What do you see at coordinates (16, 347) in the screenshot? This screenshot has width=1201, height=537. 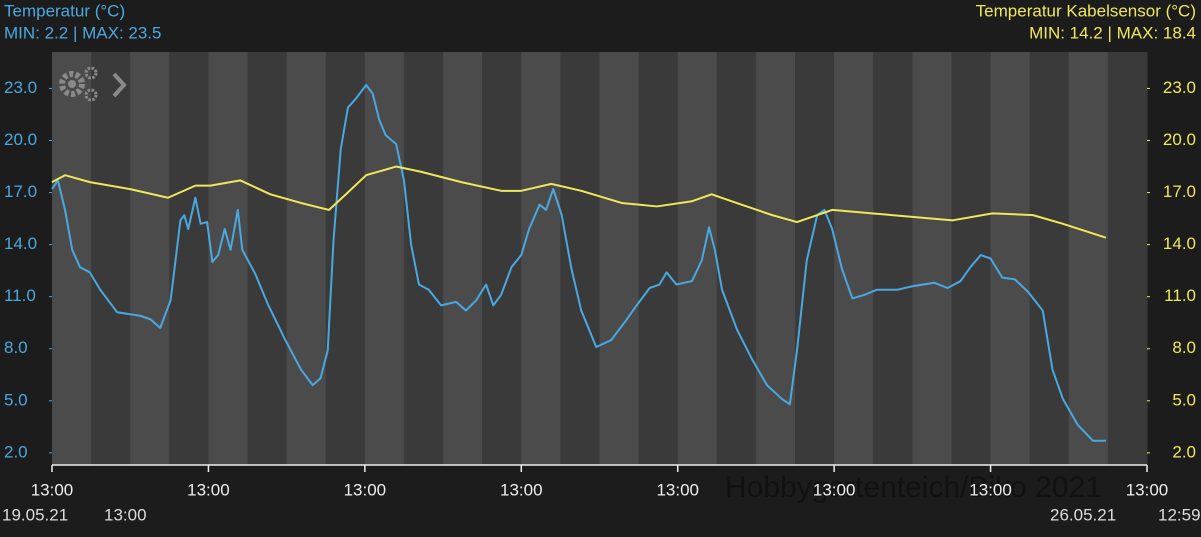 I see `y-tick-label: 8.0` at bounding box center [16, 347].